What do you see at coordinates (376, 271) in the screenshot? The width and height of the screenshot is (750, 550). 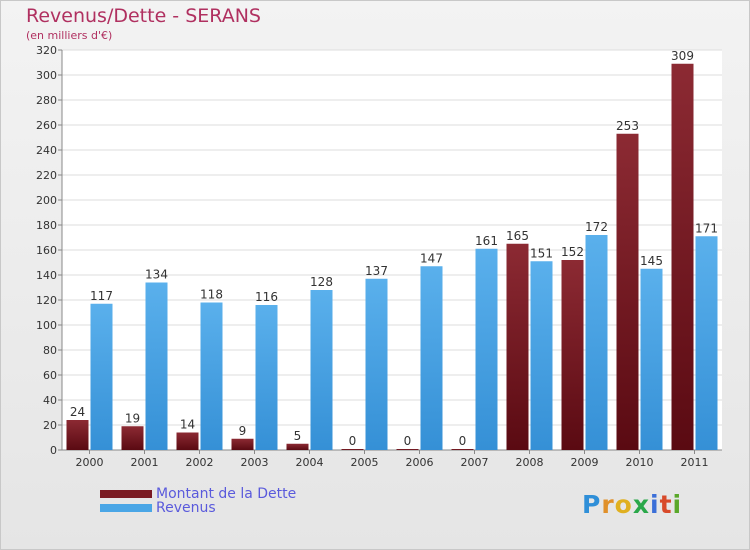 I see `data-label-revenus: 137` at bounding box center [376, 271].